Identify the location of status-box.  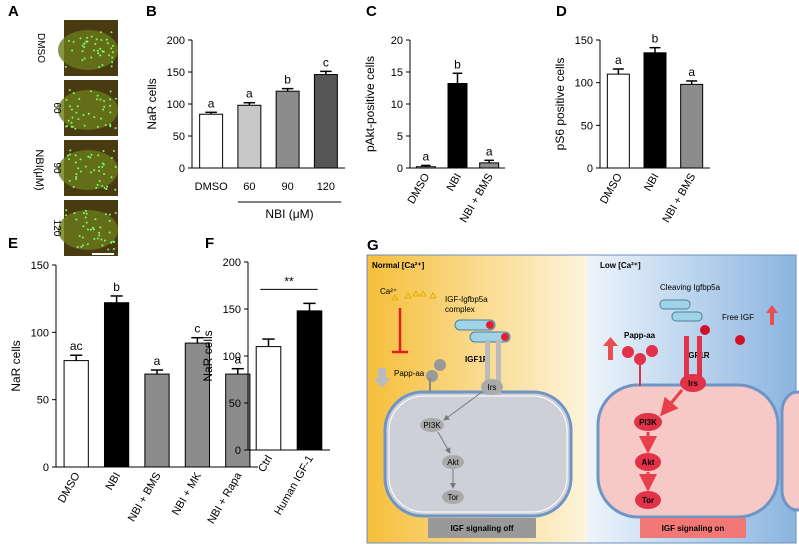
(482, 528).